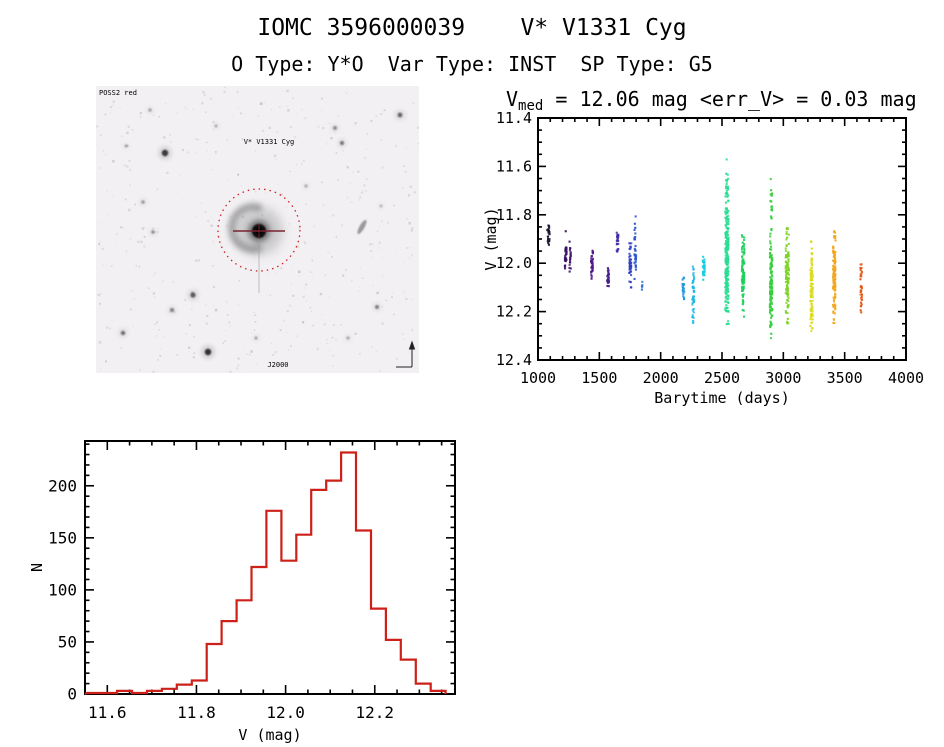 The image size is (944, 747). What do you see at coordinates (538, 378) in the screenshot?
I see `x-tick-label: 1000` at bounding box center [538, 378].